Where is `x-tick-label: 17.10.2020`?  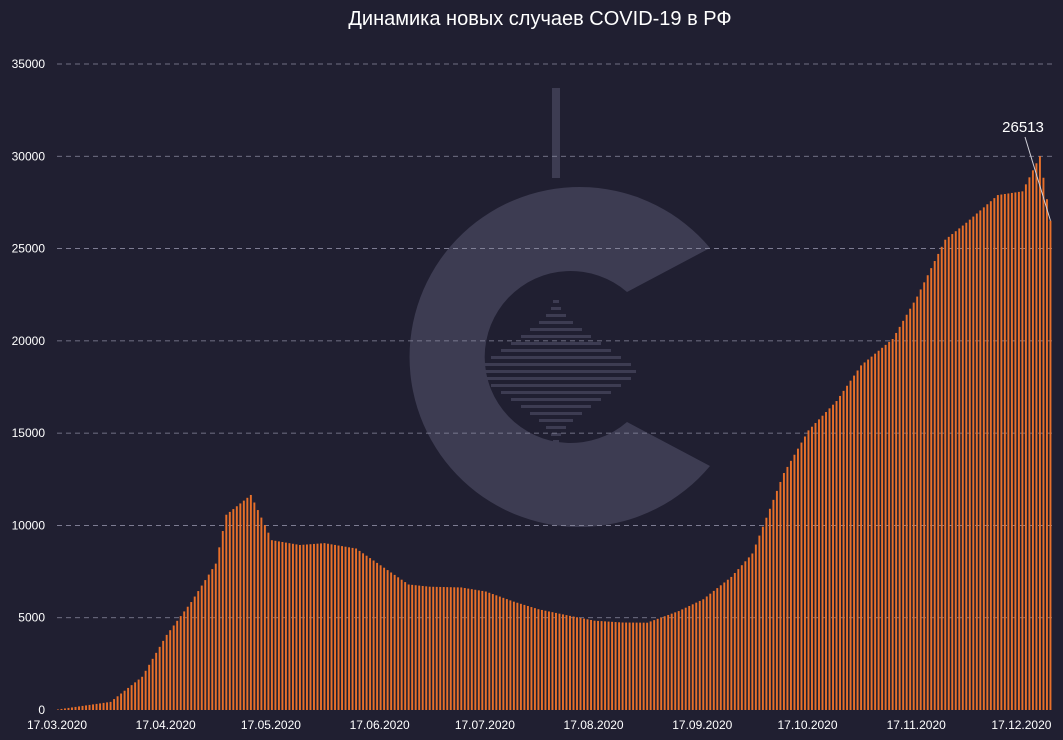 x-tick-label: 17.10.2020 is located at coordinates (807, 725).